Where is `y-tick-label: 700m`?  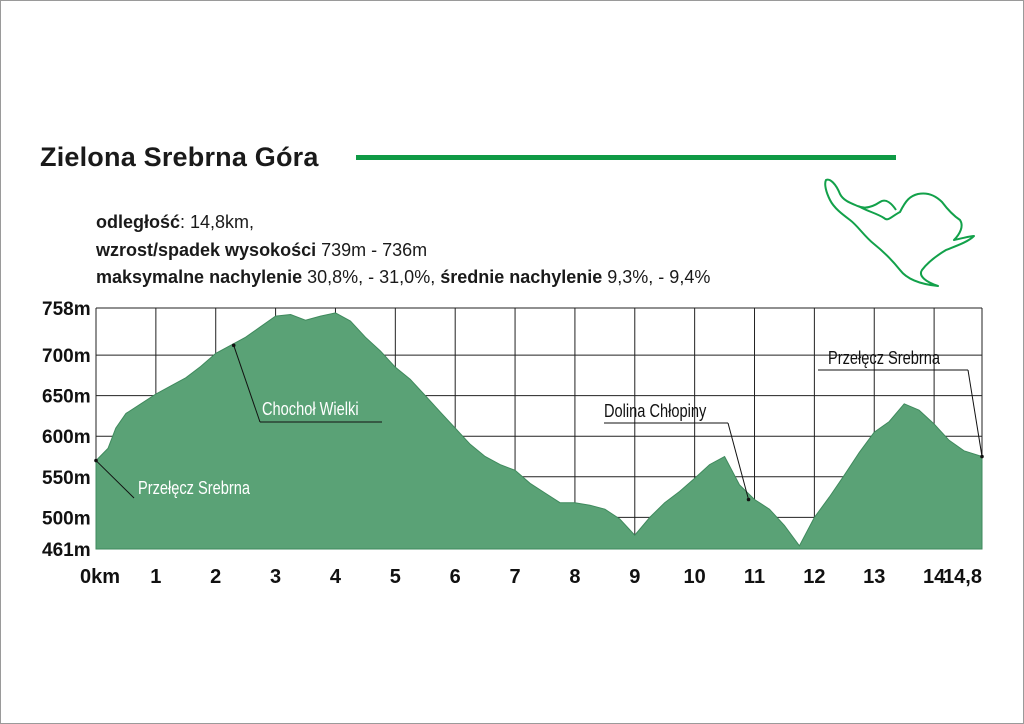 y-tick-label: 700m is located at coordinates (66, 356).